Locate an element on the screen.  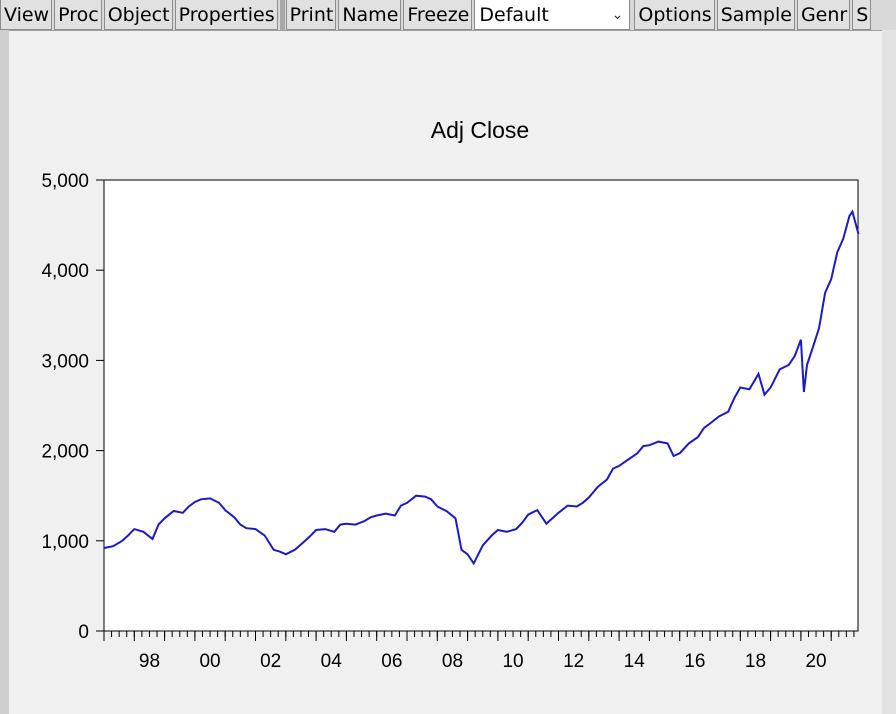
view-mode-value: Default is located at coordinates (514, 14).